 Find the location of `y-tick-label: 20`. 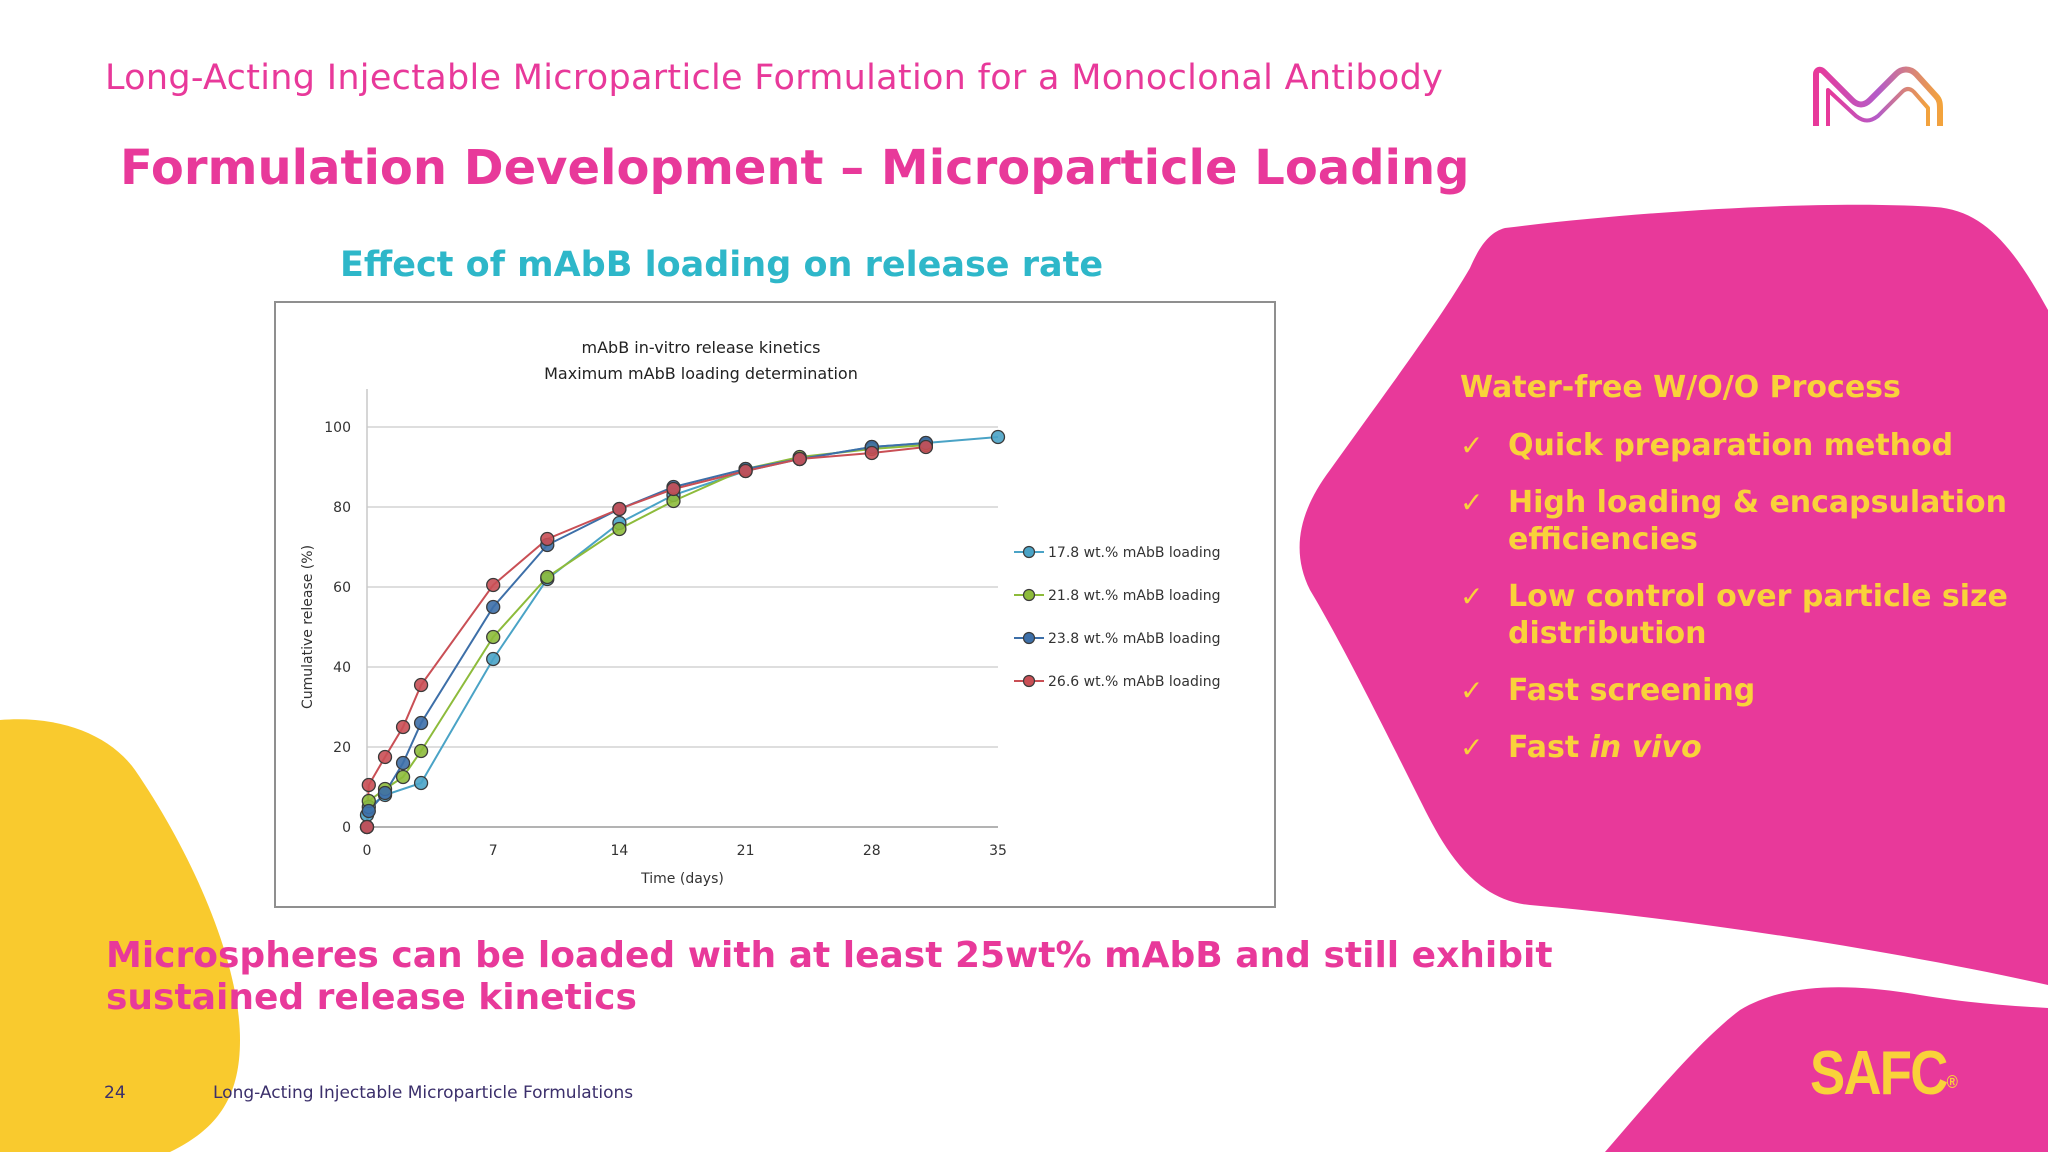

y-tick-label: 20 is located at coordinates (342, 748).